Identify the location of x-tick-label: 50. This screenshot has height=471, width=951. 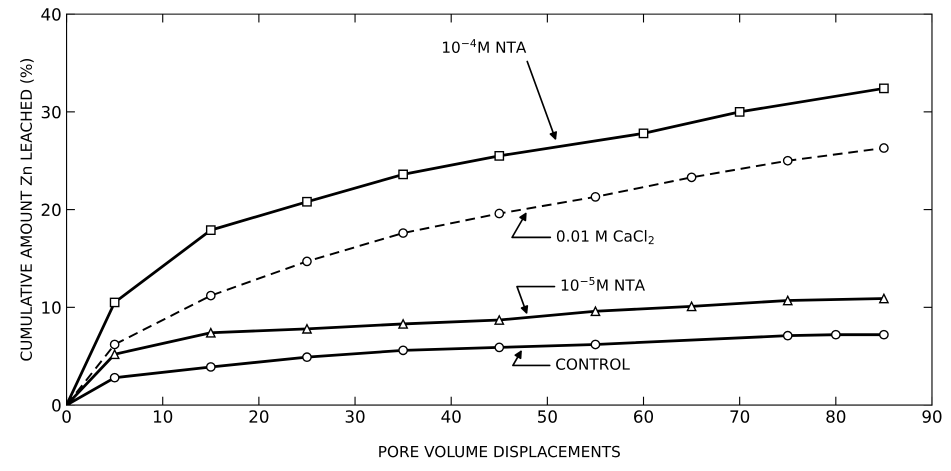
(547, 416).